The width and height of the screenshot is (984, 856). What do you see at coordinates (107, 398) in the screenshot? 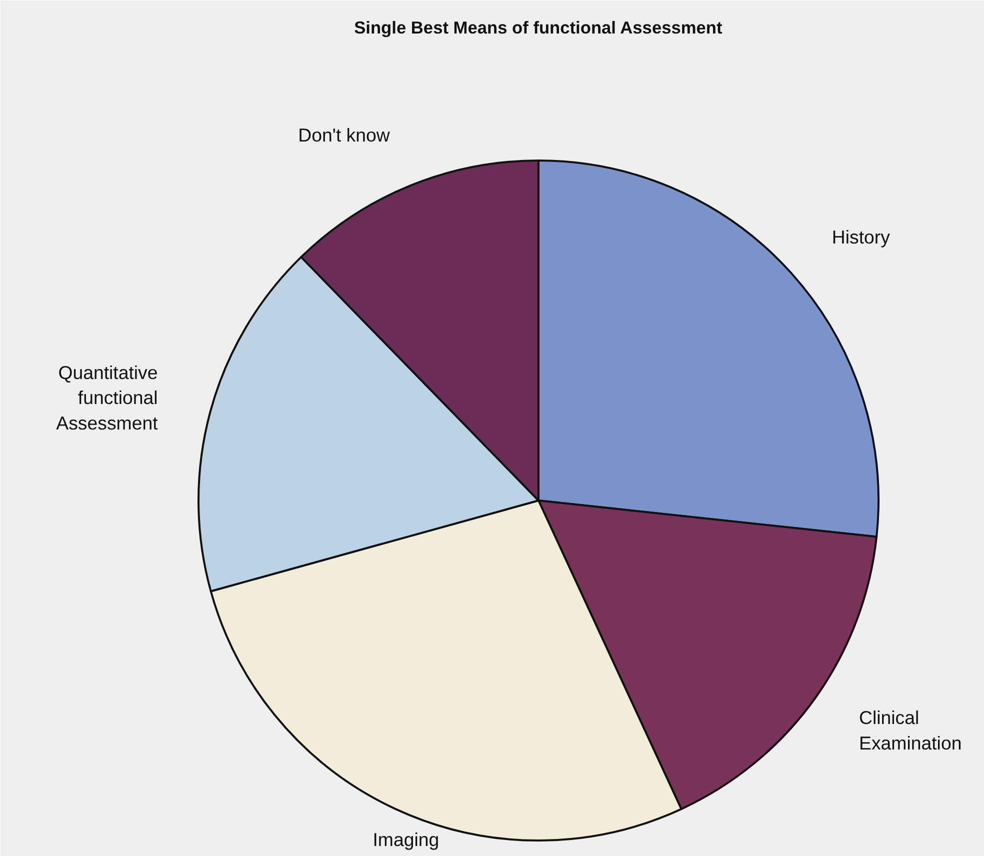
I see `slice-label: Quantitative functional Assessment` at bounding box center [107, 398].